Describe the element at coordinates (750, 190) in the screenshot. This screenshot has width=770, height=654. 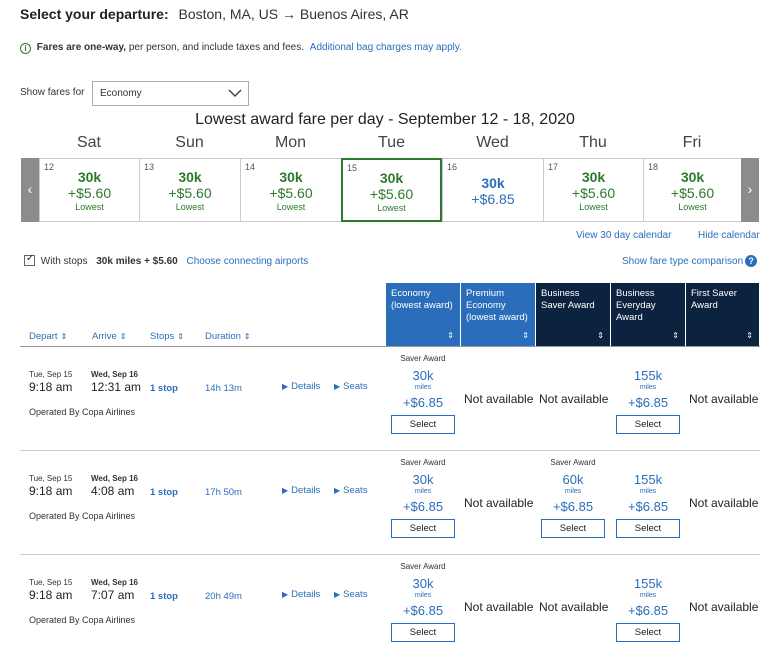
I see `calendar-next-button: ›` at that location.